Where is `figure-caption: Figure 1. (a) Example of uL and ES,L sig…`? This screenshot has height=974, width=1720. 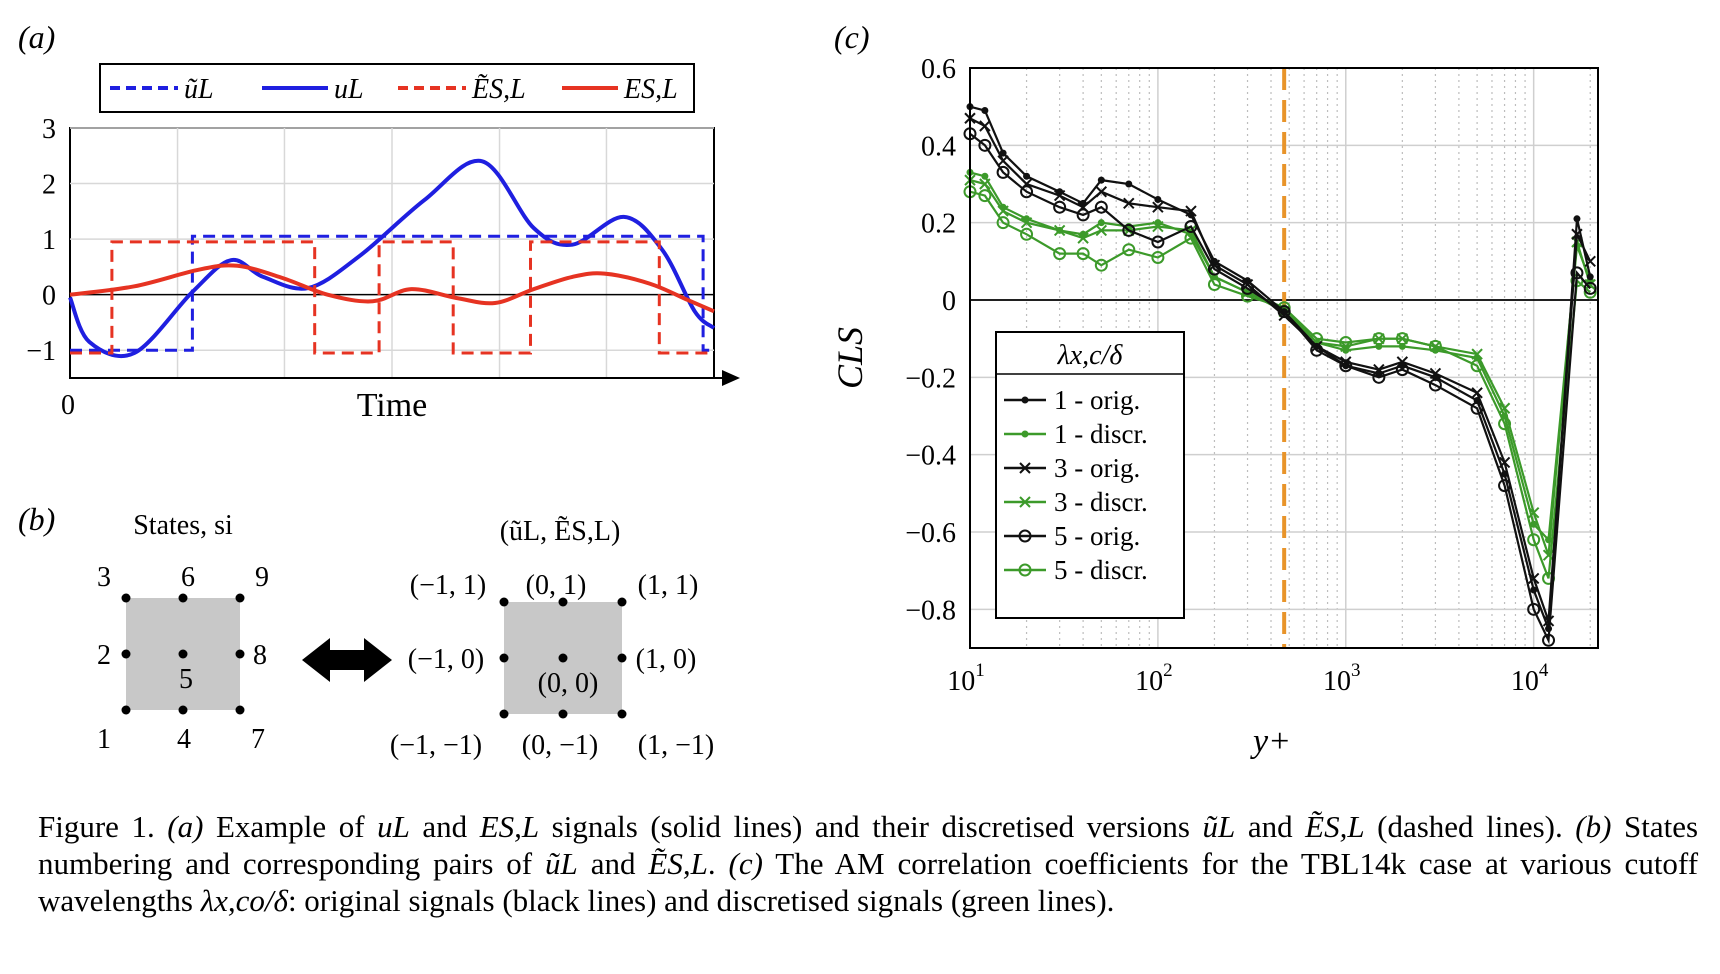
figure-caption: Figure 1. (a) Example of uL and ES,L sig… is located at coordinates (868, 863).